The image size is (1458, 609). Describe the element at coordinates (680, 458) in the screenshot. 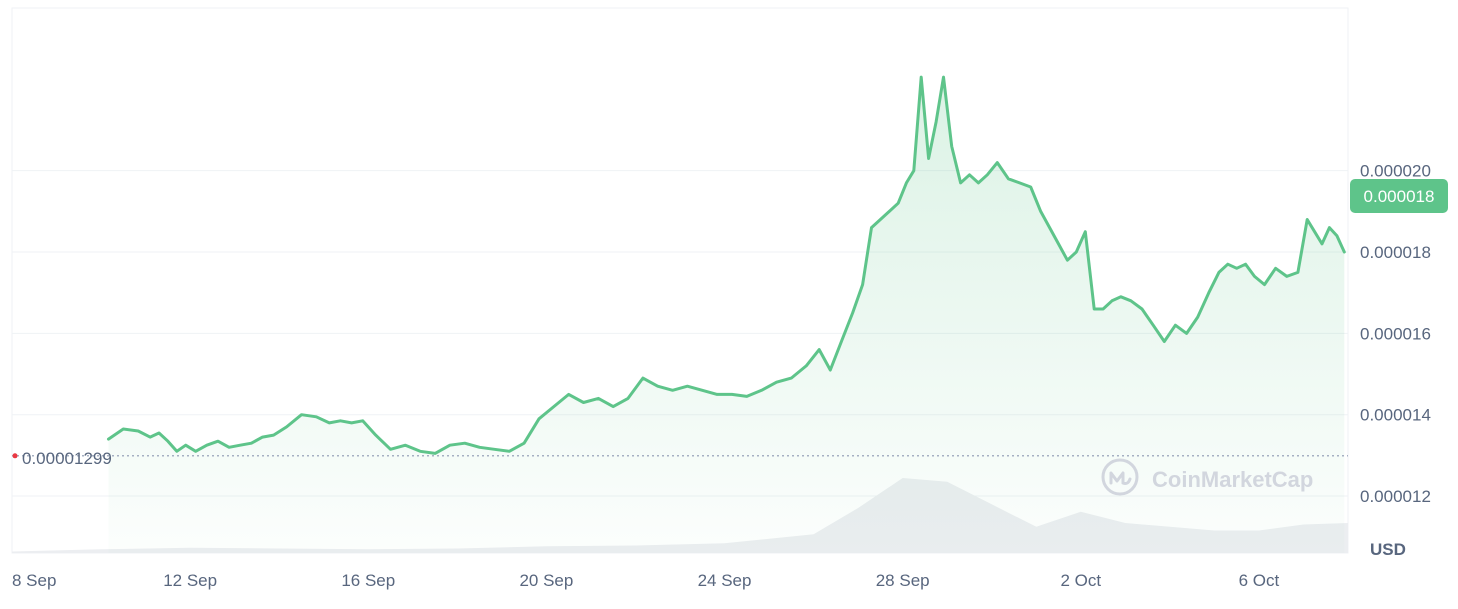

I see `reference-line-group: 0.00001299` at that location.